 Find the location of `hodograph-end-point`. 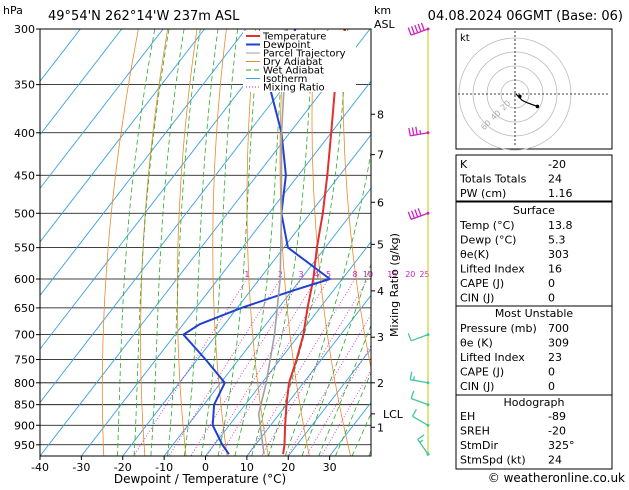

hodograph-end-point is located at coordinates (538, 107).